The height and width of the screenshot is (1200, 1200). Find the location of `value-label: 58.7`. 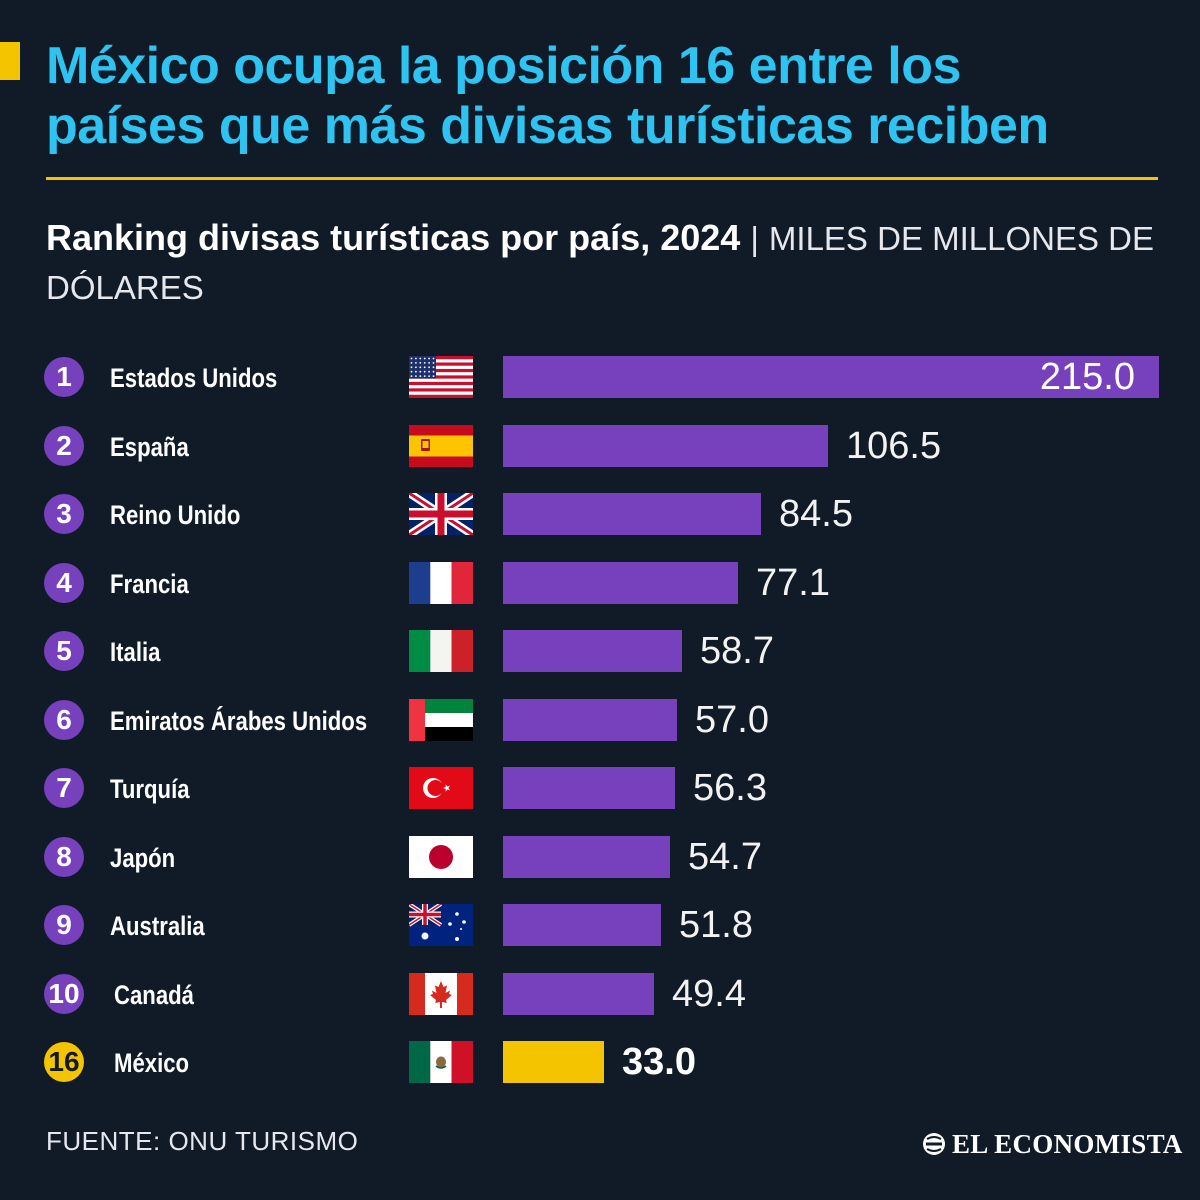

value-label: 58.7 is located at coordinates (737, 651).